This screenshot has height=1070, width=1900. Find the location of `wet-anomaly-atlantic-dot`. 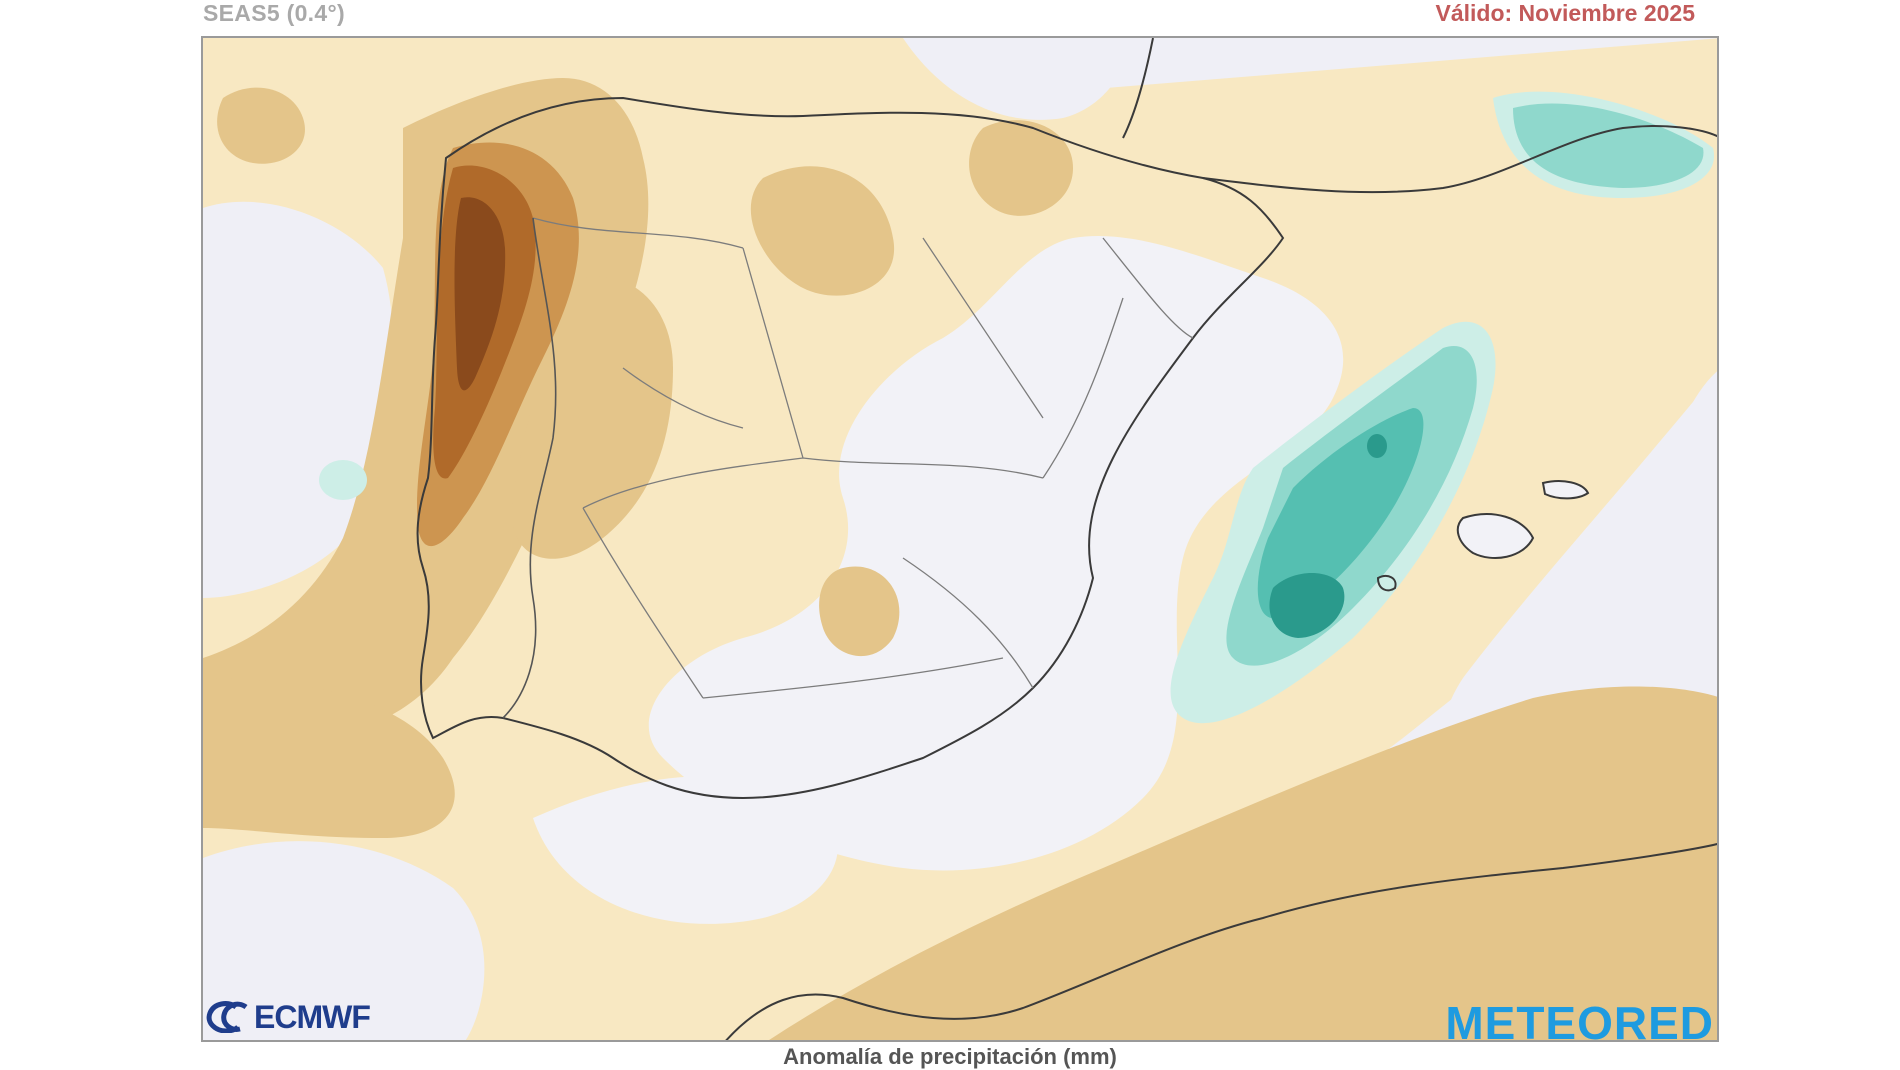

wet-anomaly-atlantic-dot is located at coordinates (343, 480).